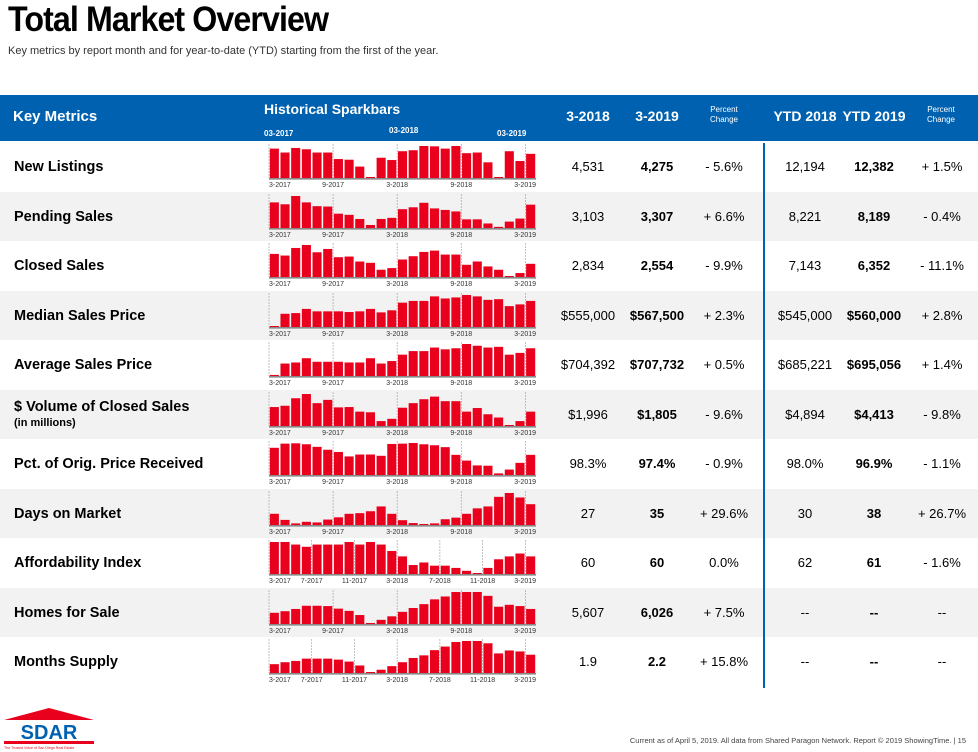 This screenshot has height=752, width=978. What do you see at coordinates (588, 166) in the screenshot?
I see `value-v1: 4,531` at bounding box center [588, 166].